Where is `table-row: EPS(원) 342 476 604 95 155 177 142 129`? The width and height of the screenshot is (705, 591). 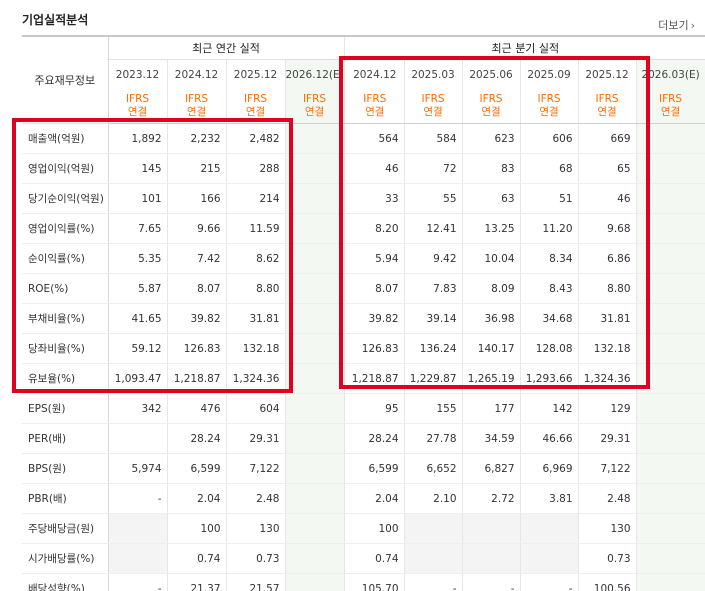
table-row: EPS(원) 342 476 604 95 155 177 142 129 is located at coordinates (363, 408).